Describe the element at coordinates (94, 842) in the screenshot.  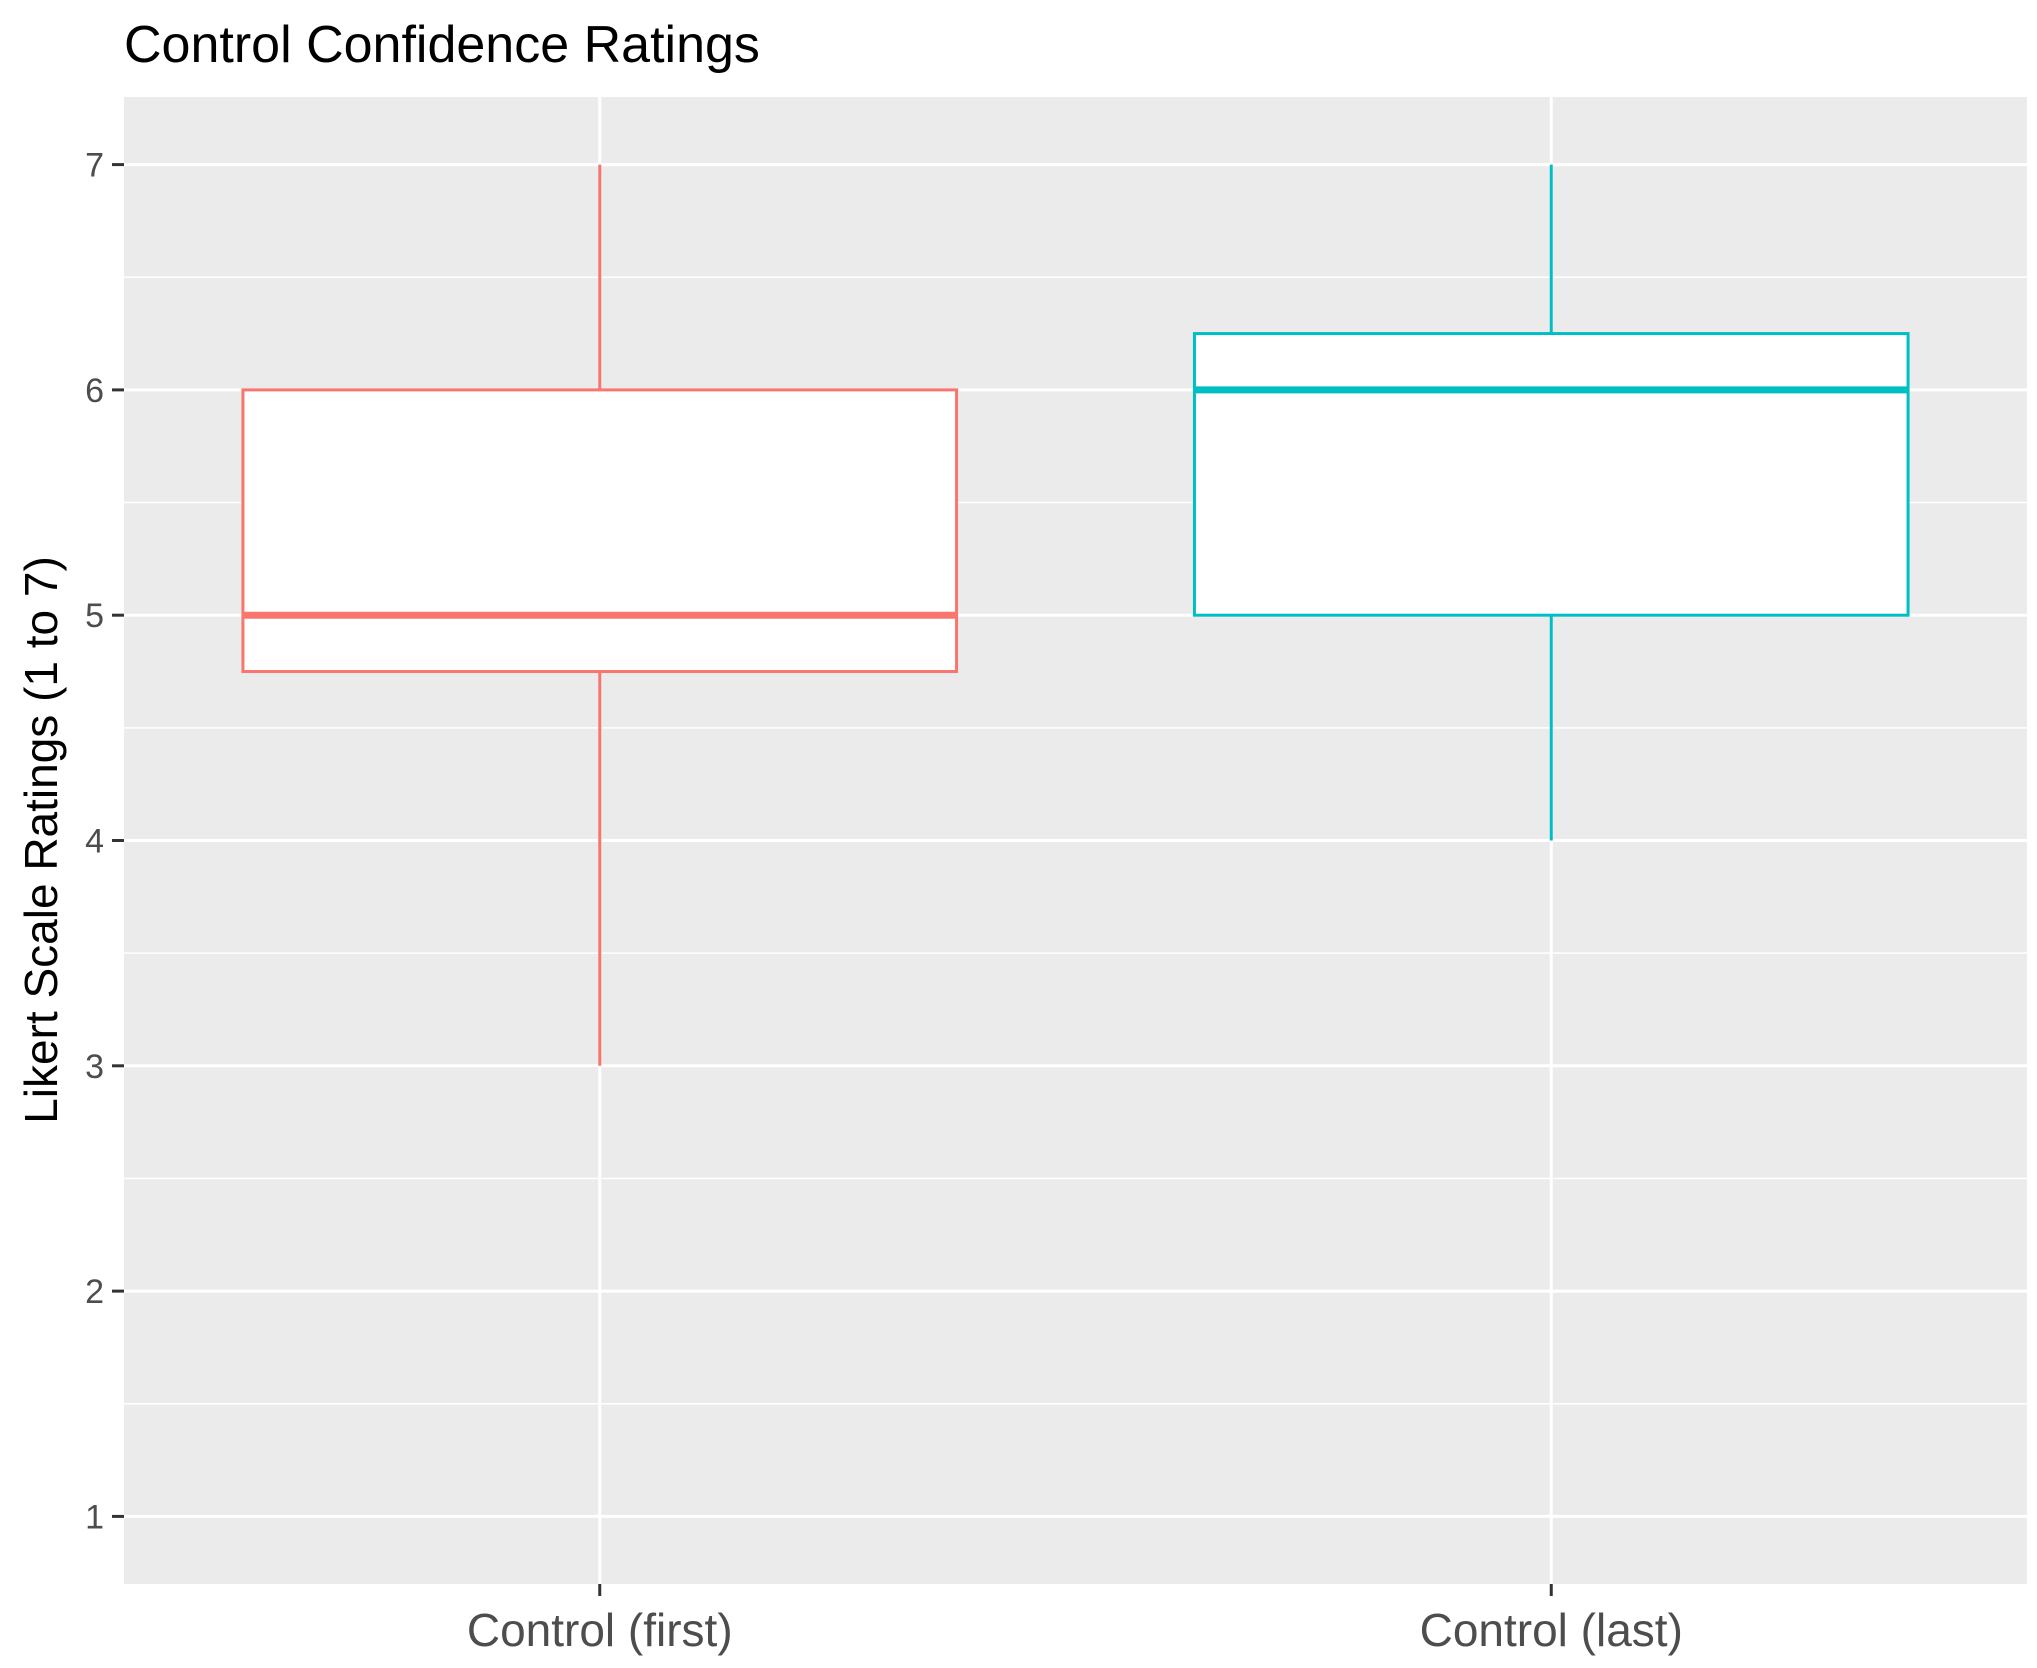
I see `y-tick-label: 4` at that location.